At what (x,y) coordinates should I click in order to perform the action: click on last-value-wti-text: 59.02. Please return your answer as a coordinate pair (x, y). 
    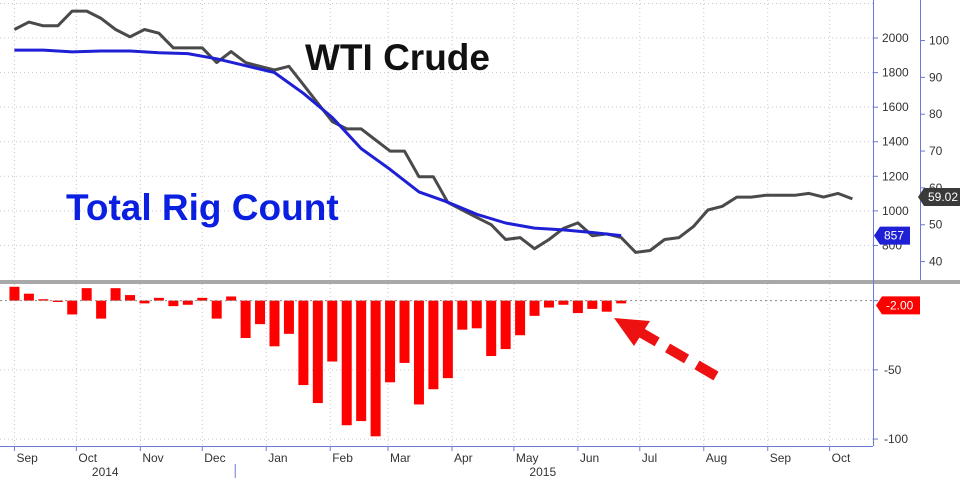
    Looking at the image, I should click on (943, 197).